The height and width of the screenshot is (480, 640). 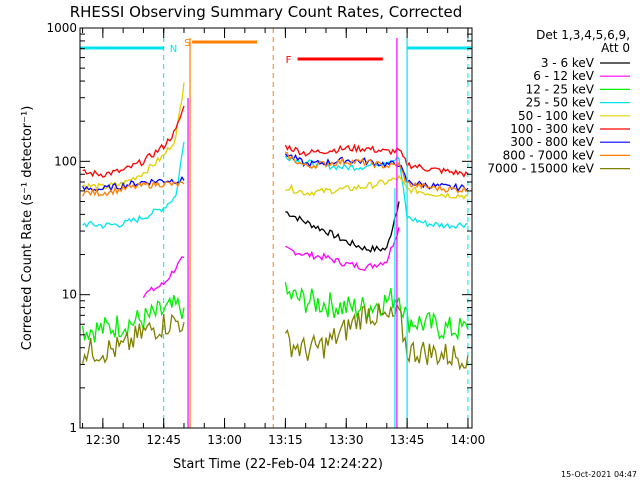 What do you see at coordinates (552, 142) in the screenshot?
I see `legend-entry-label: 300 - 800 keV` at bounding box center [552, 142].